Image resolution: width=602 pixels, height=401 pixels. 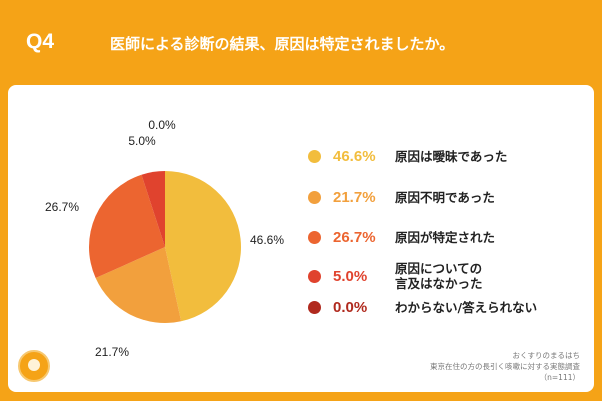 I want to click on question-number: Q4, so click(x=40, y=41).